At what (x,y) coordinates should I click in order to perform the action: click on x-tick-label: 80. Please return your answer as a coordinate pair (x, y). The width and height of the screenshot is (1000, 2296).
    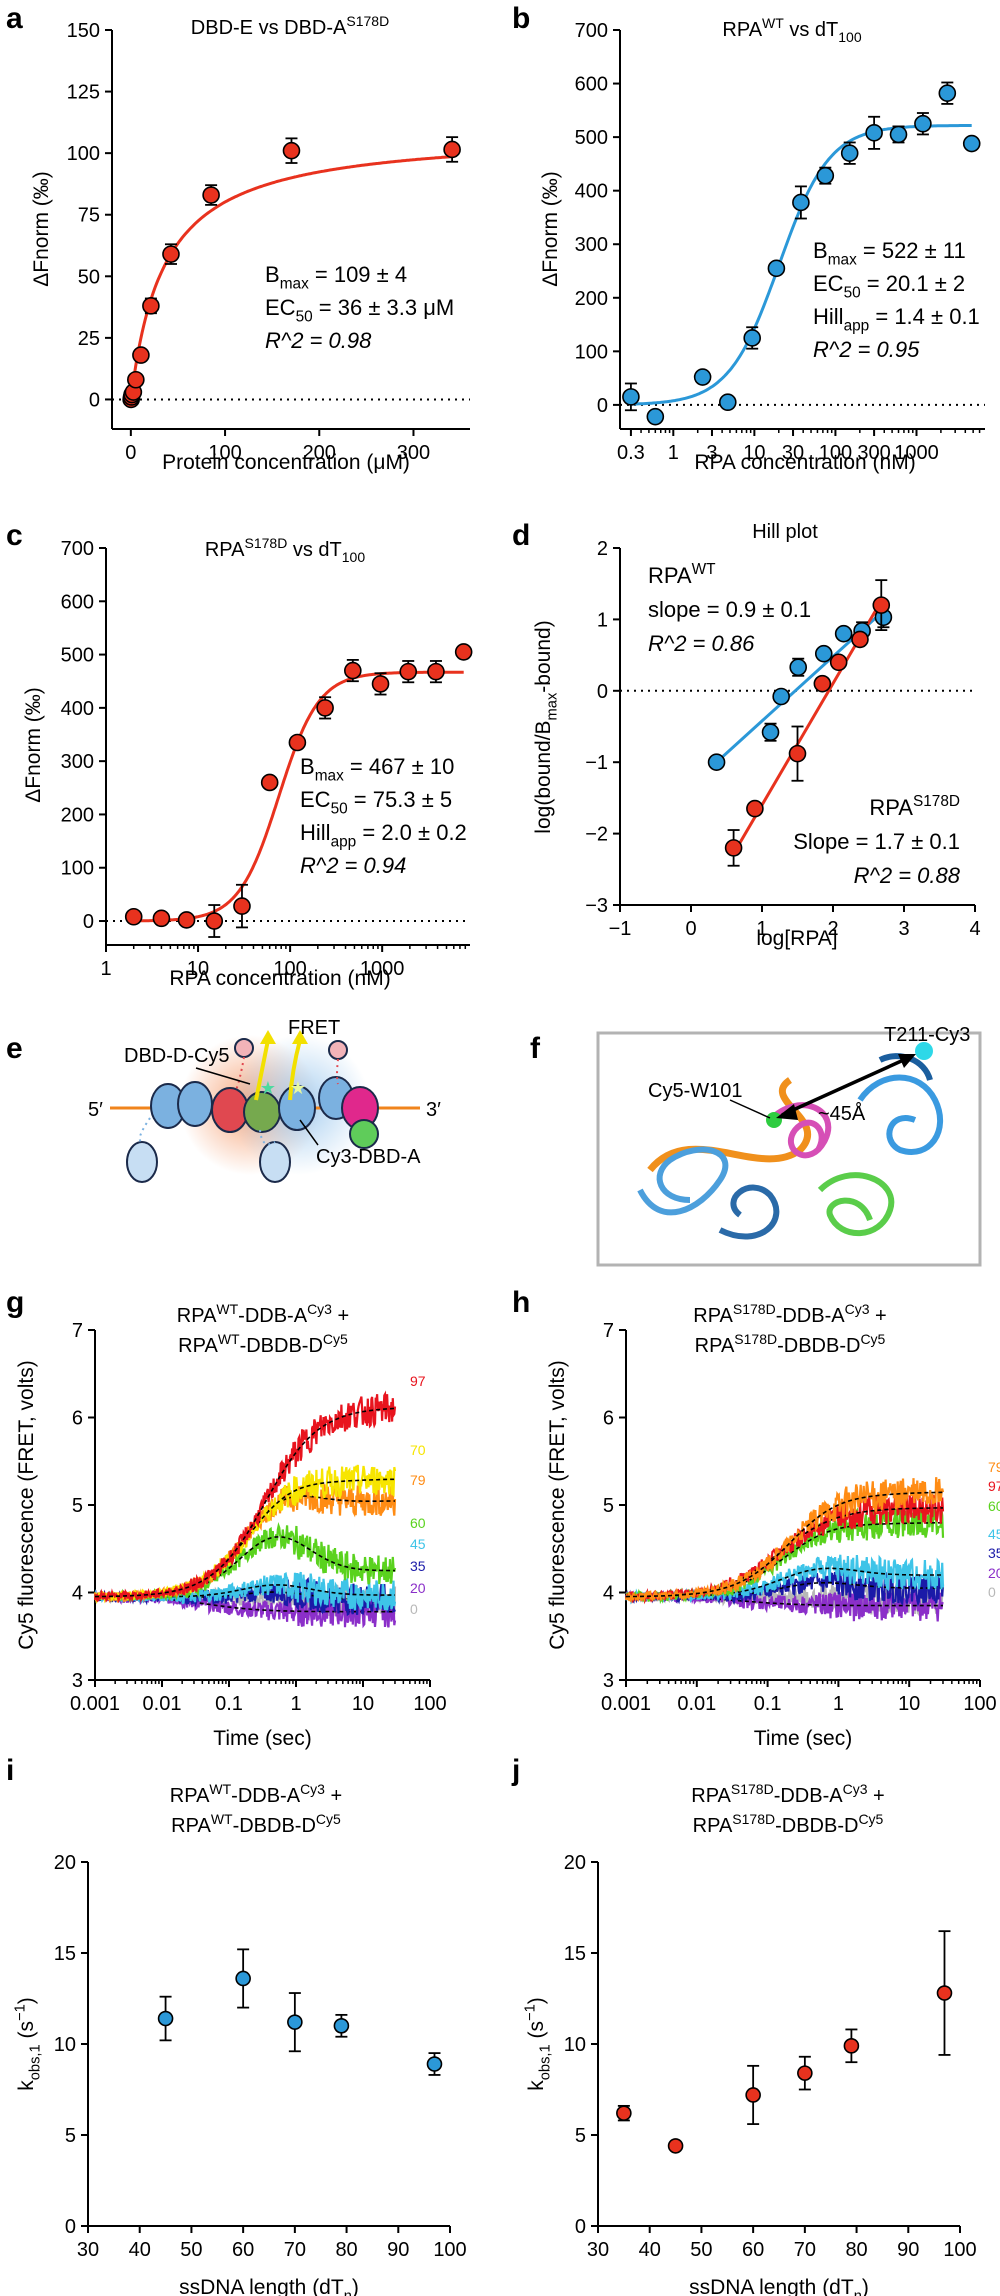
    Looking at the image, I should click on (856, 2250).